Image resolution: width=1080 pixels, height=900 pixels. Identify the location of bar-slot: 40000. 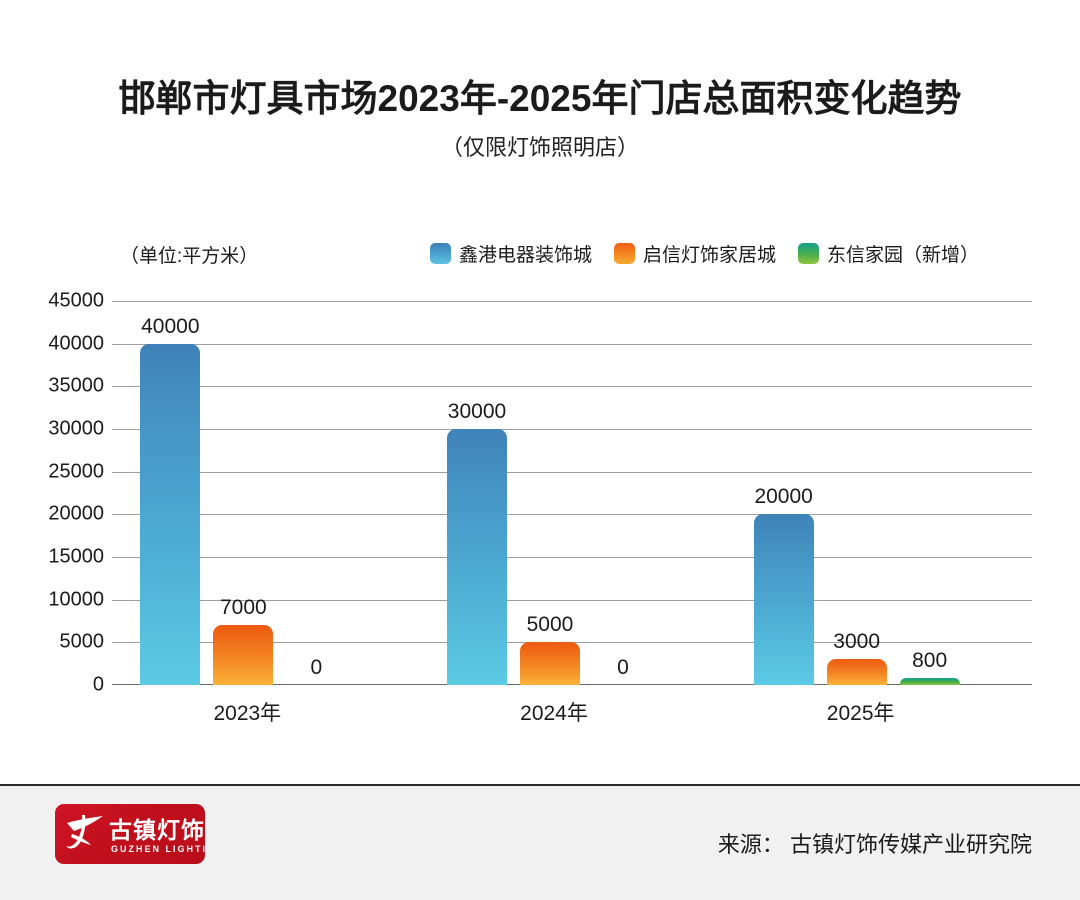
(170, 493).